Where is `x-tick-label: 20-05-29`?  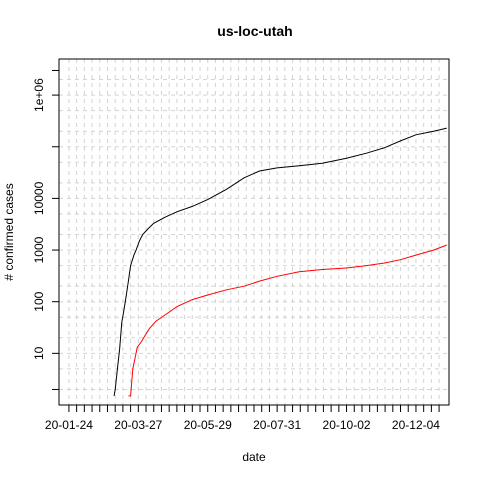
x-tick-label: 20-05-29 is located at coordinates (208, 425).